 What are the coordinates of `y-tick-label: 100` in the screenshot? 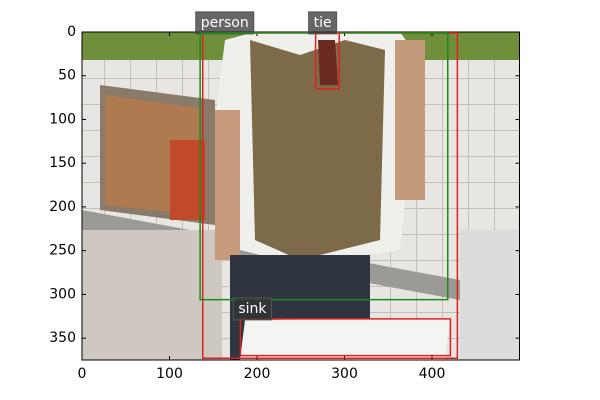 It's located at (62, 119).